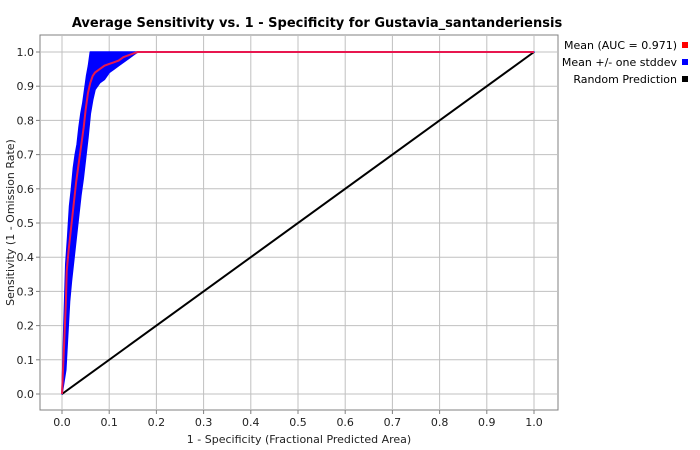 The image size is (700, 450). Describe the element at coordinates (26, 291) in the screenshot. I see `y-tick-label: 0.3` at that location.